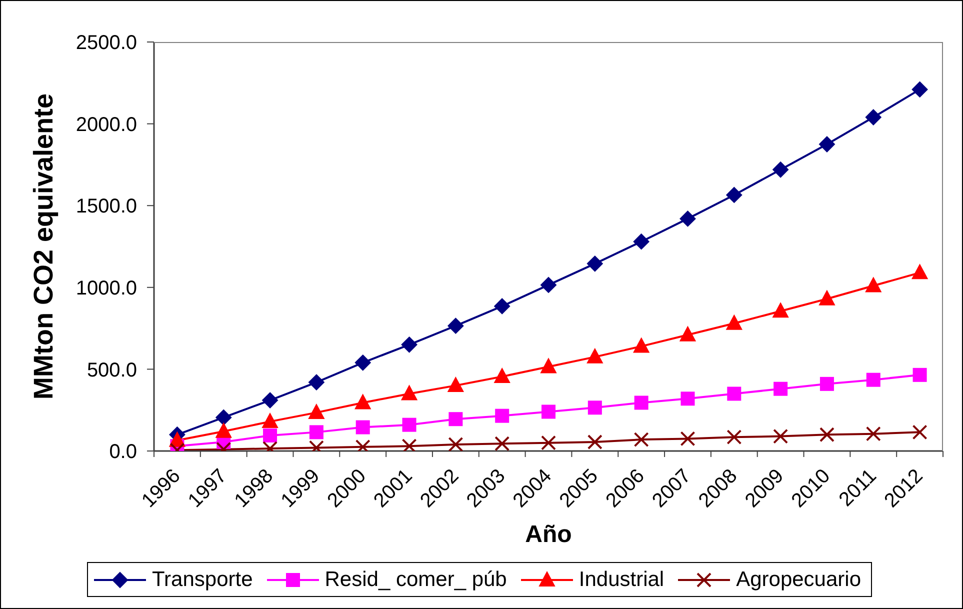 The height and width of the screenshot is (609, 963). What do you see at coordinates (415, 580) in the screenshot?
I see `legend-label: Resid_ comer_ púb` at bounding box center [415, 580].